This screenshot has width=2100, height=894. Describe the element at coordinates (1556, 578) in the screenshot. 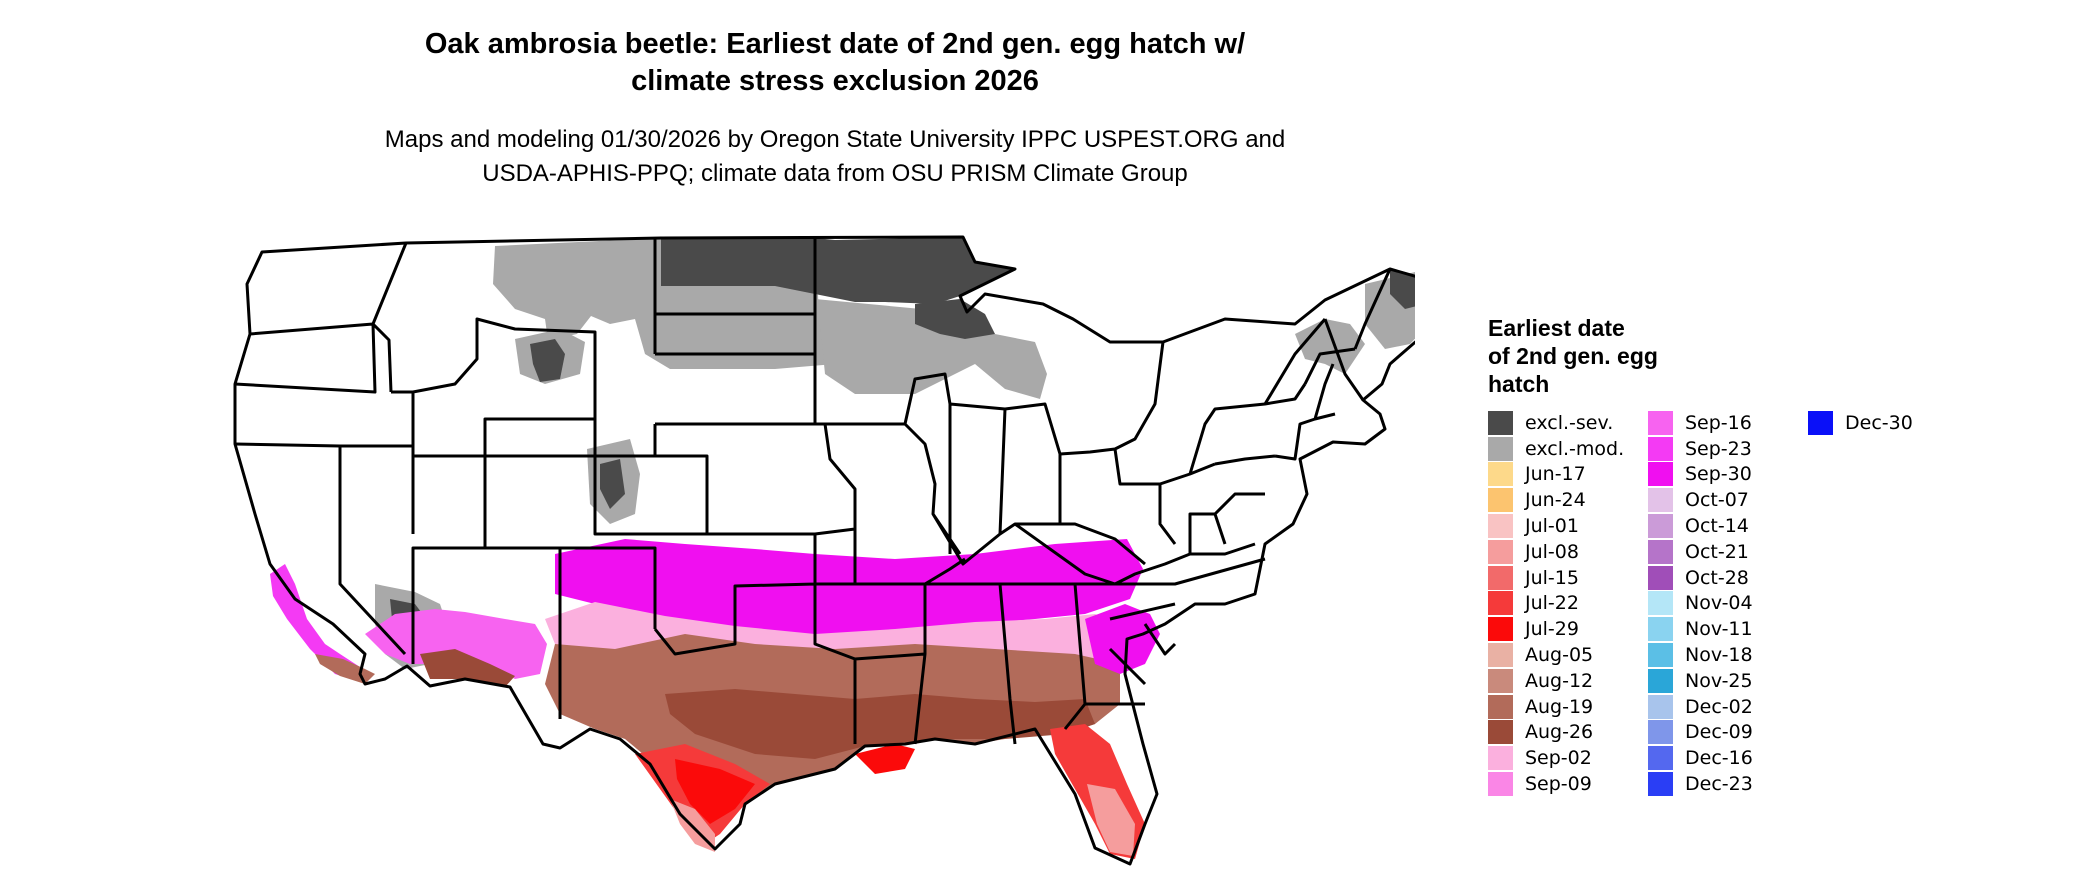

I see `legend-item: Jul-15` at that location.